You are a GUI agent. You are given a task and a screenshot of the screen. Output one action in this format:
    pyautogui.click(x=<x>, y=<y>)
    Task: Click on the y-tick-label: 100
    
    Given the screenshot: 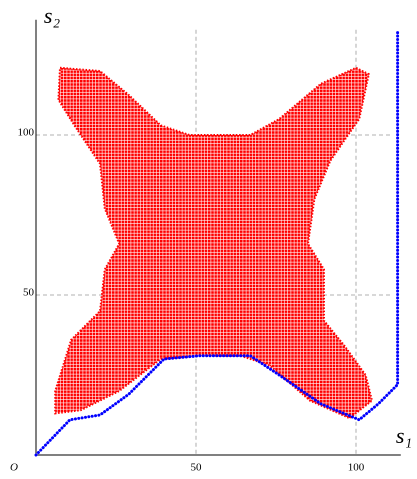 What is the action you would take?
    pyautogui.click(x=26, y=133)
    